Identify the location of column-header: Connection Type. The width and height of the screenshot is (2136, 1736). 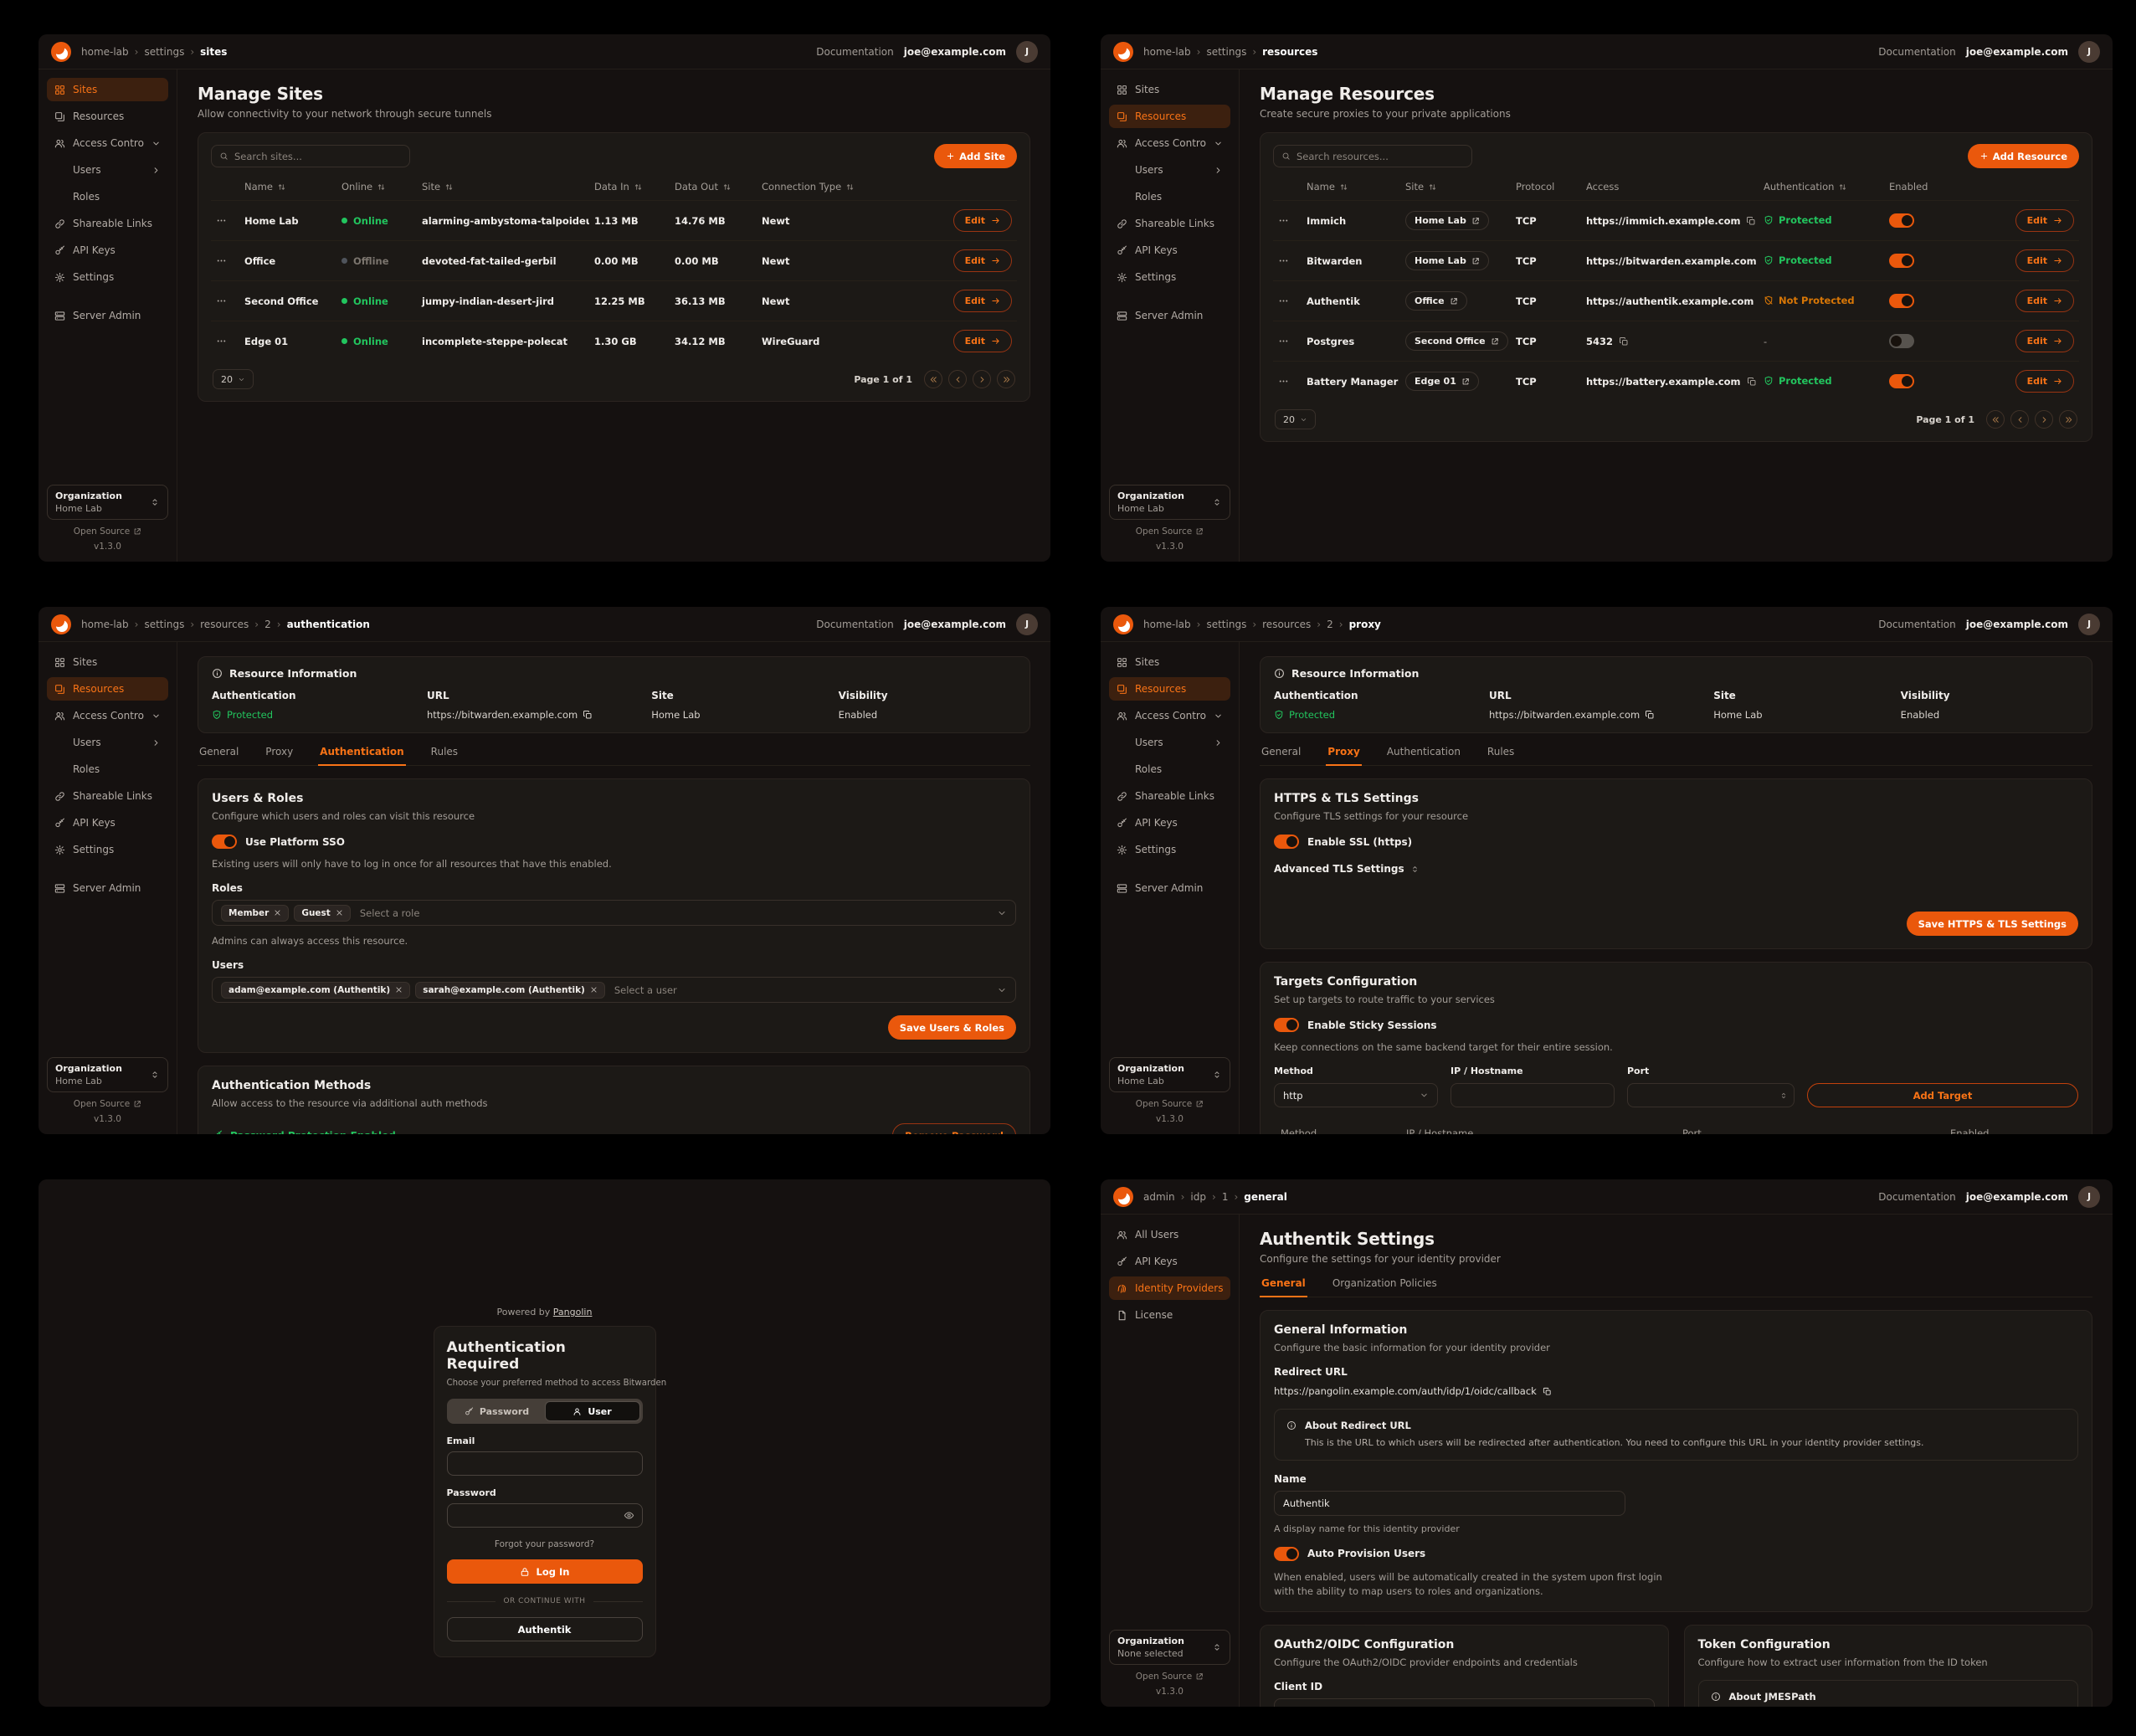
(849, 187).